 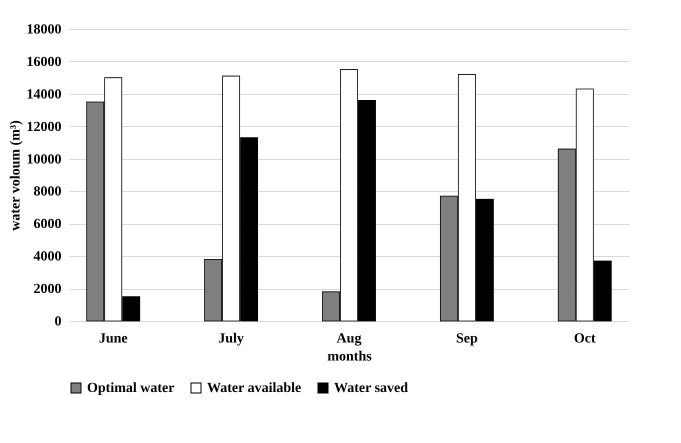 I want to click on legend-label: Optimal water, so click(x=130, y=388).